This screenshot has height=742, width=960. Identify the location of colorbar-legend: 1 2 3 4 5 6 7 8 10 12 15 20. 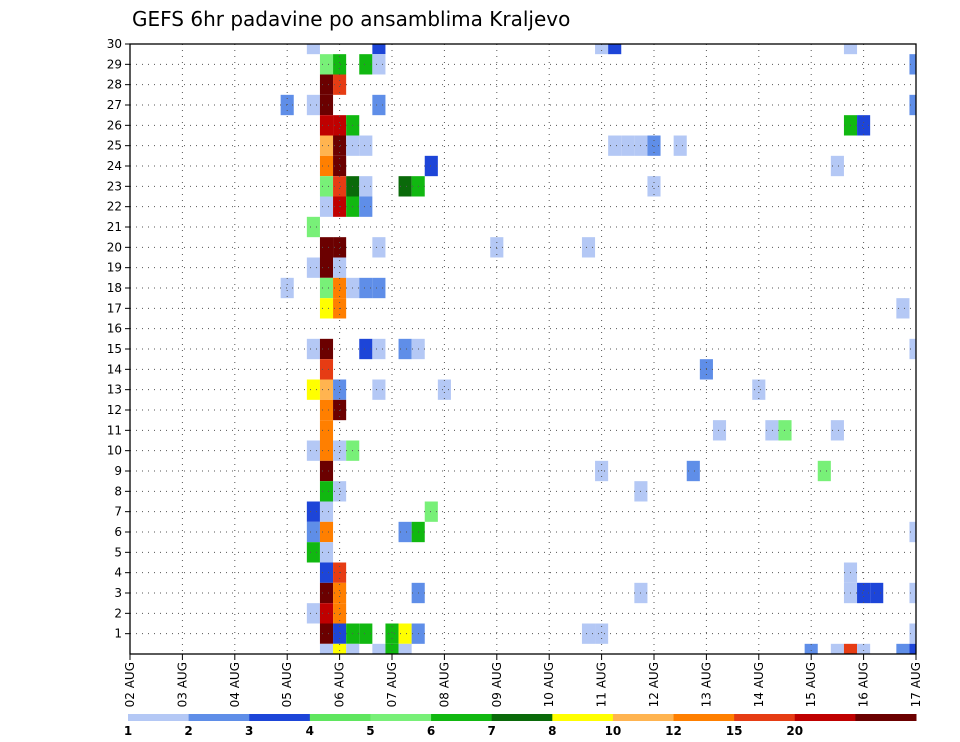
(520, 726).